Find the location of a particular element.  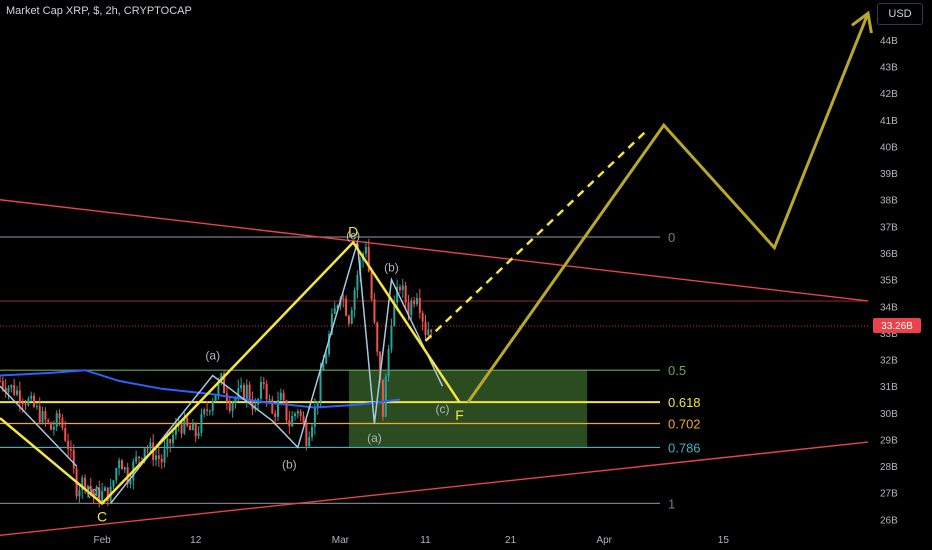

pattern-point-C: C is located at coordinates (102, 516).